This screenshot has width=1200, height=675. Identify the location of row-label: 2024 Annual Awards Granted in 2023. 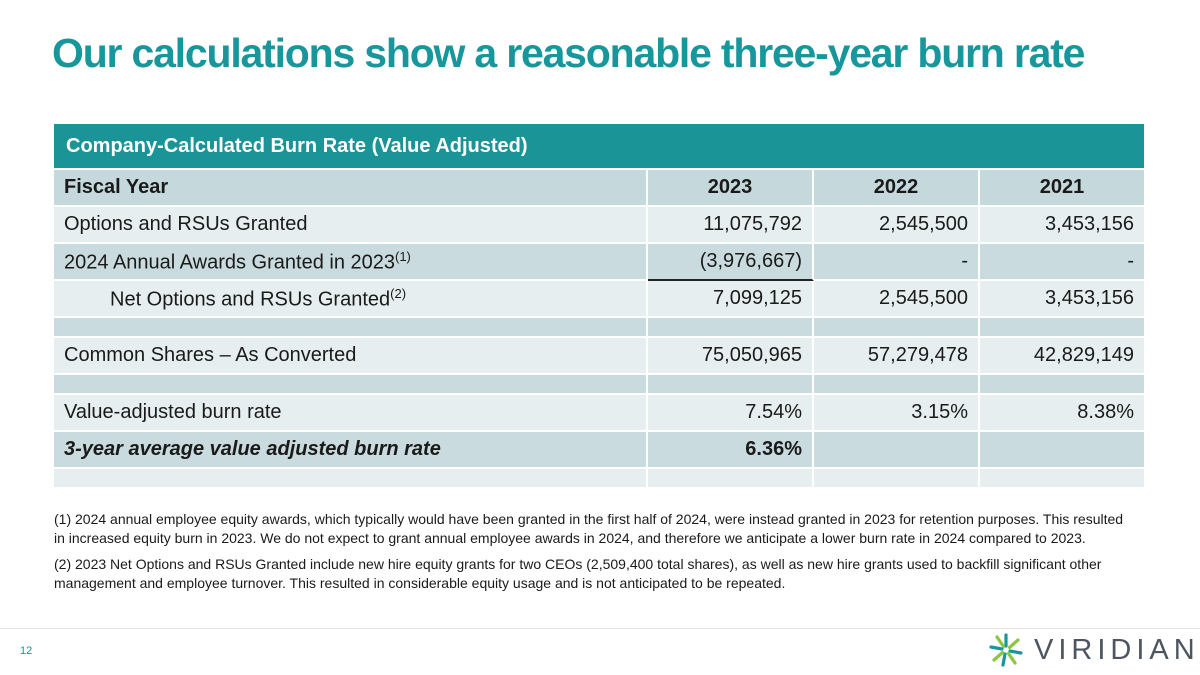
(229, 262).